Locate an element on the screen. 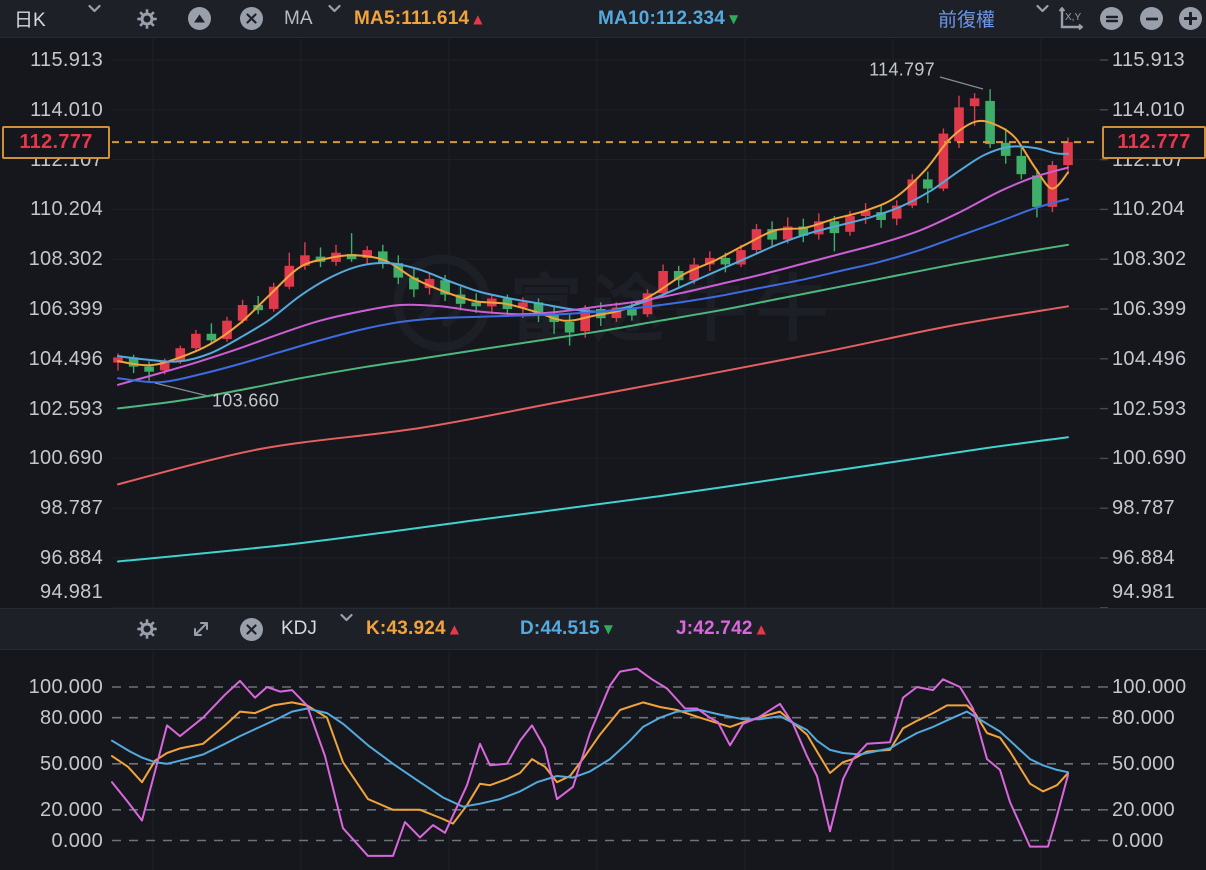 The height and width of the screenshot is (870, 1206). plus-circle-icon is located at coordinates (1190, 18).